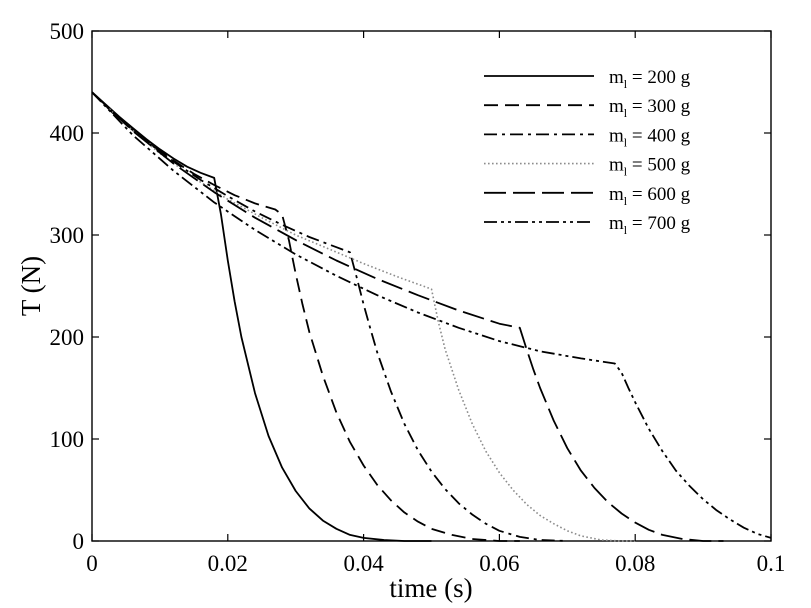 The image size is (811, 608). I want to click on y-tick-label: 100, so click(67, 439).